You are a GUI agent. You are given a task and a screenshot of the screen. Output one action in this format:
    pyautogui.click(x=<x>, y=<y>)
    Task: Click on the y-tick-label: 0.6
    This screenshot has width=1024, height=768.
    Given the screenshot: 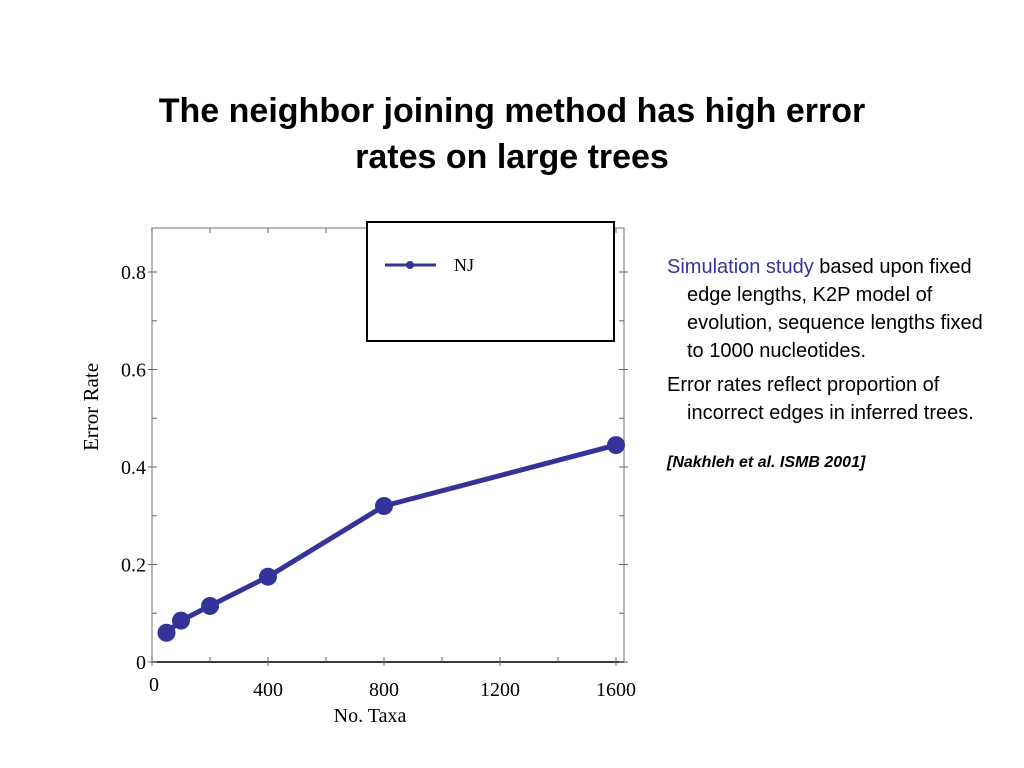 What is the action you would take?
    pyautogui.click(x=133, y=371)
    